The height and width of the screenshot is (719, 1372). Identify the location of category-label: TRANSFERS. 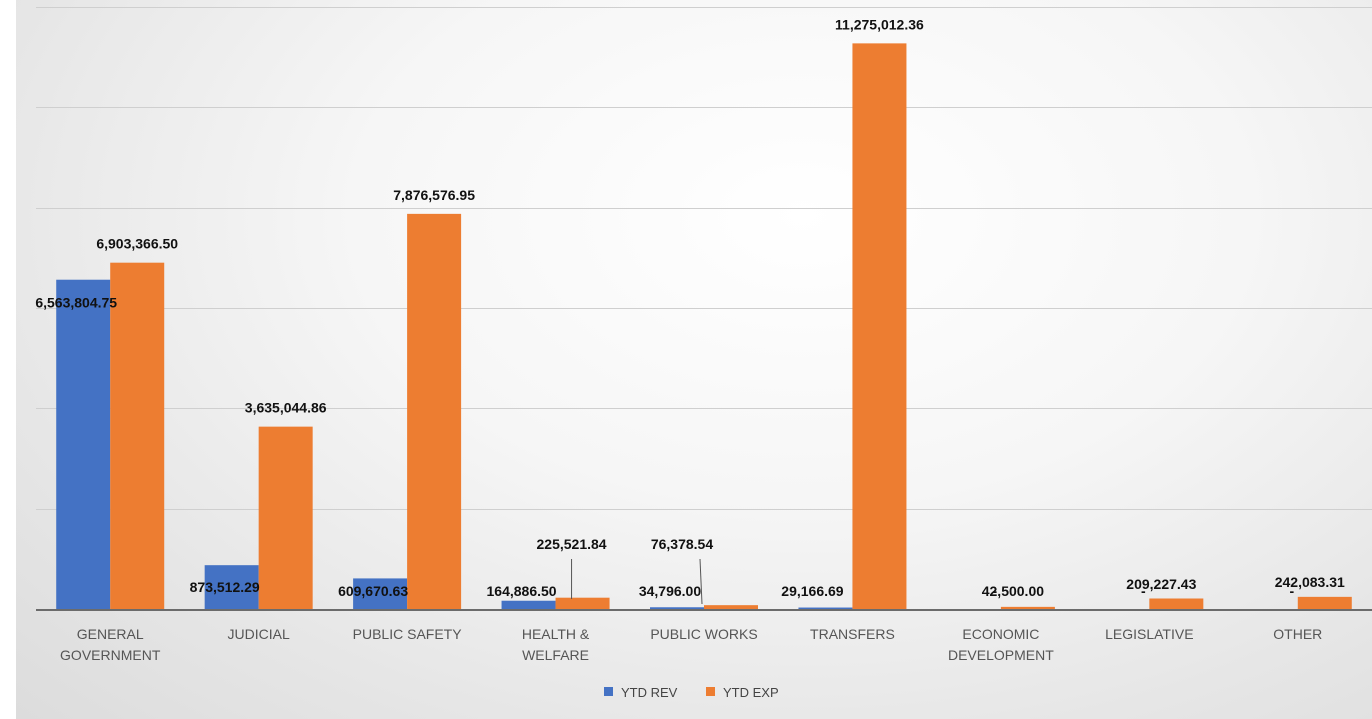
(852, 634).